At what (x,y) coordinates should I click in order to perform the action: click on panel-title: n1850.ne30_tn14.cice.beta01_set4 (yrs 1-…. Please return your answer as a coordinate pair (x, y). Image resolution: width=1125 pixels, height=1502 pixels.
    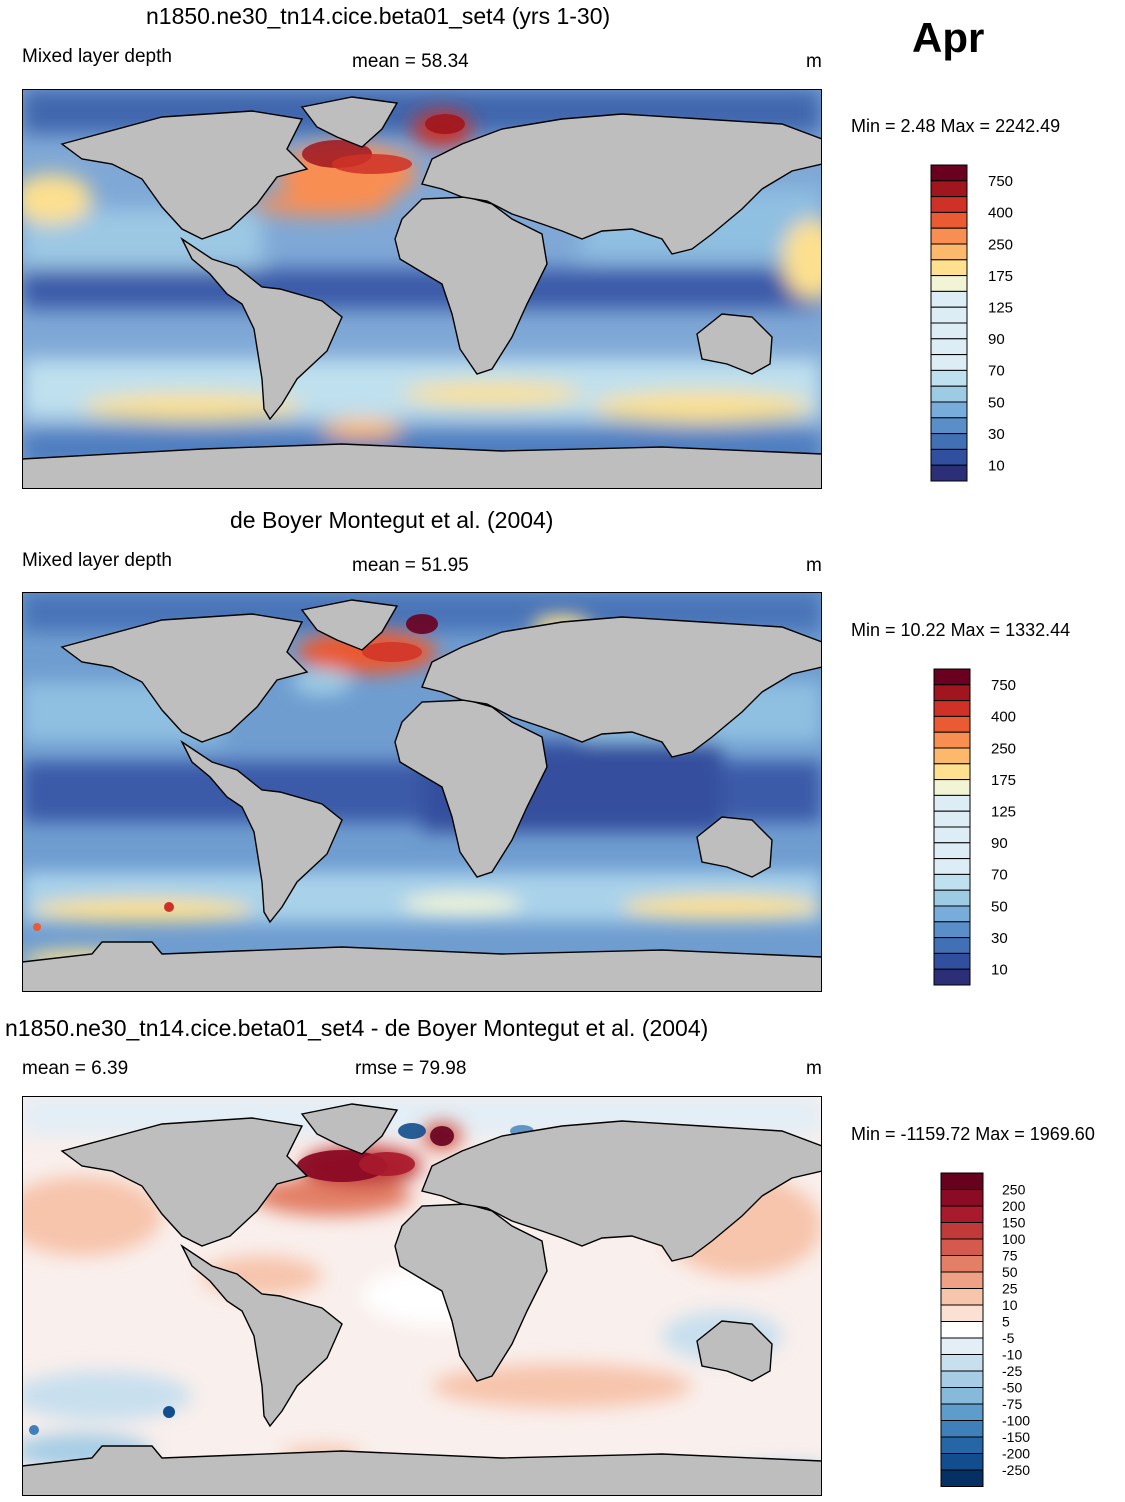
    Looking at the image, I should click on (378, 16).